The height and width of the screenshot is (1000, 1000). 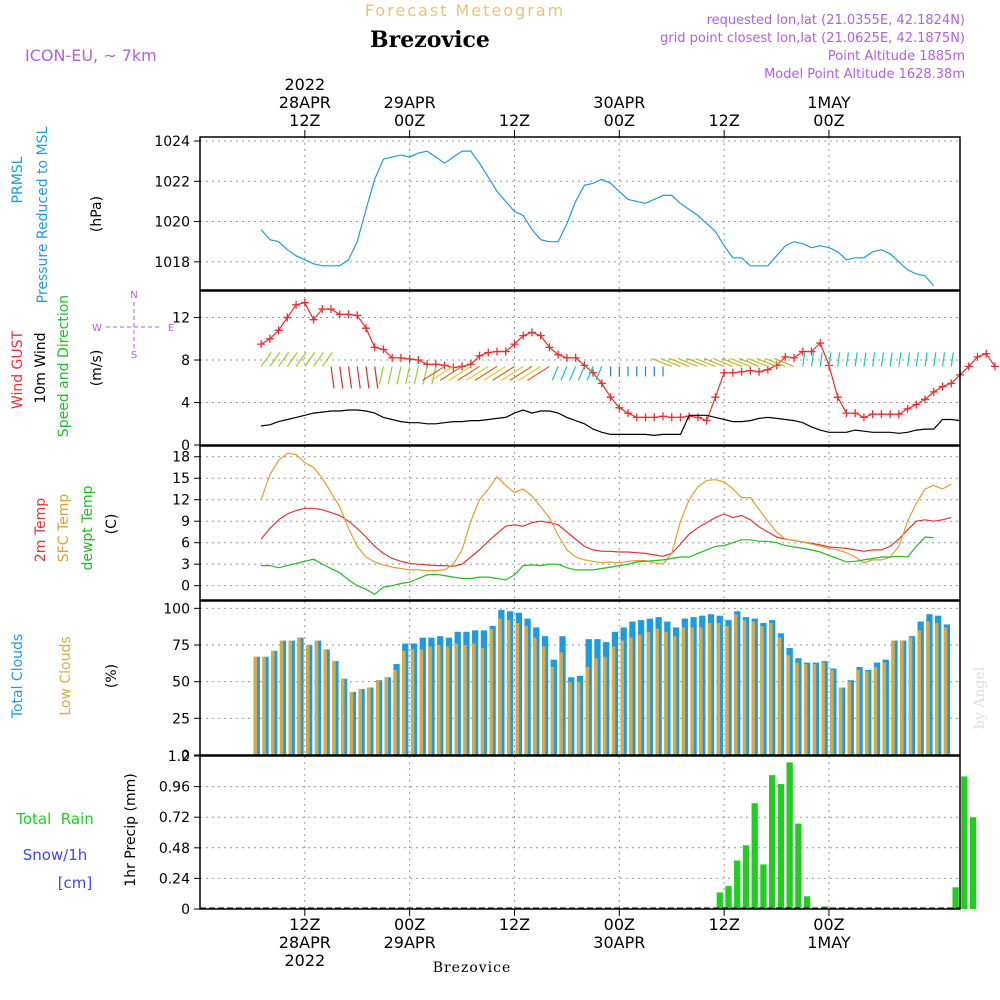 I want to click on time-label: 1MAY, so click(x=829, y=942).